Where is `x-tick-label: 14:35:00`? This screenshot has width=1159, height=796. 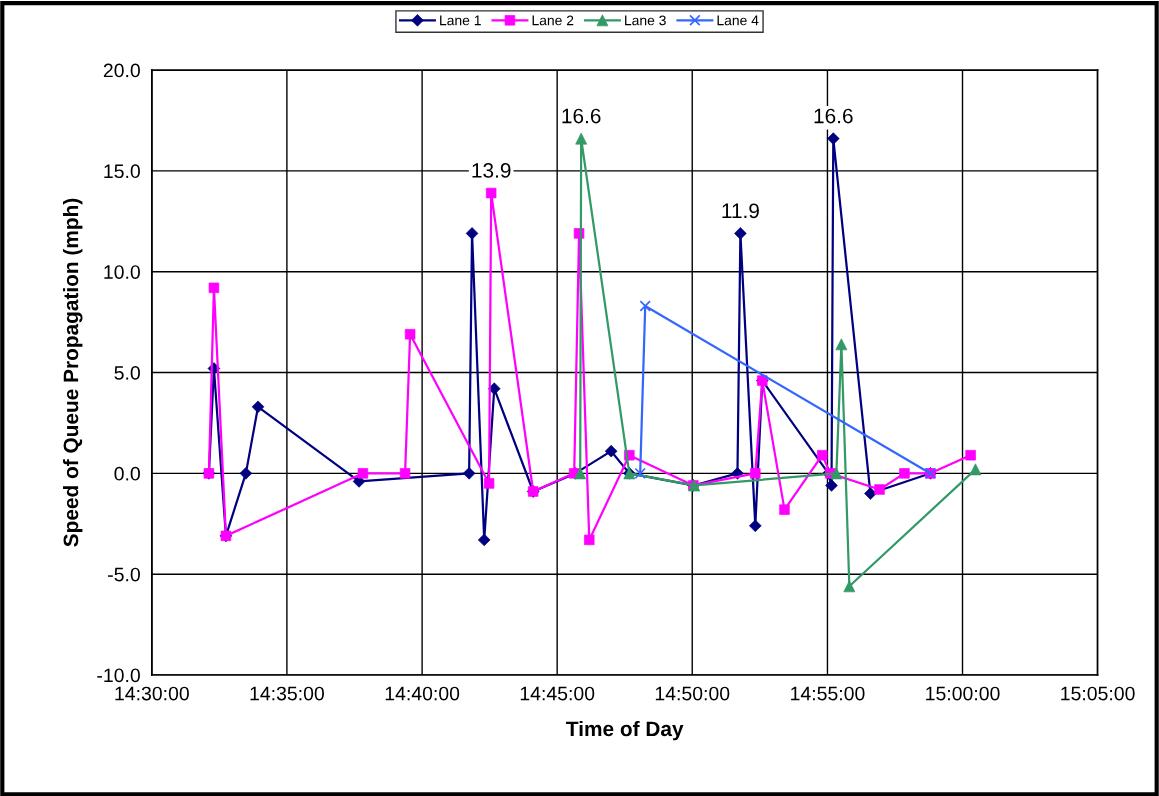
x-tick-label: 14:35:00 is located at coordinates (287, 693).